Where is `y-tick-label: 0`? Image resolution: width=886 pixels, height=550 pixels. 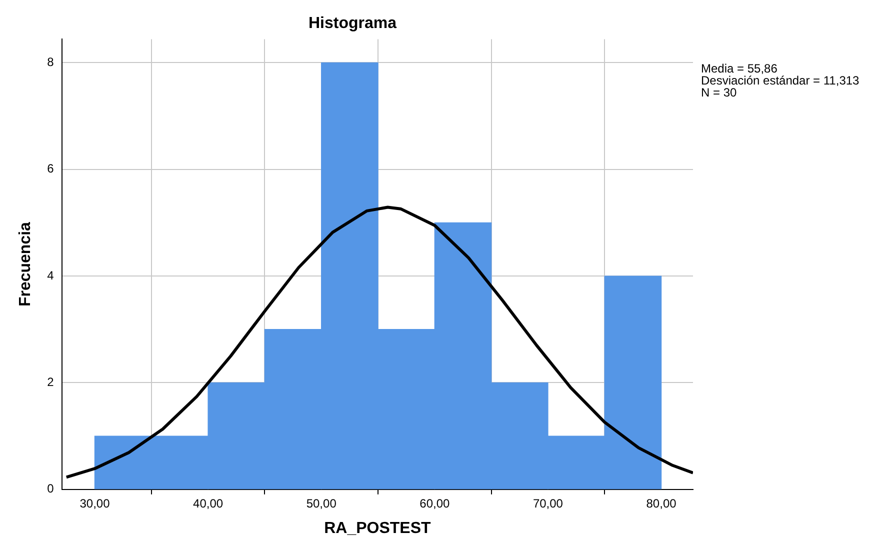 y-tick-label: 0 is located at coordinates (50, 489).